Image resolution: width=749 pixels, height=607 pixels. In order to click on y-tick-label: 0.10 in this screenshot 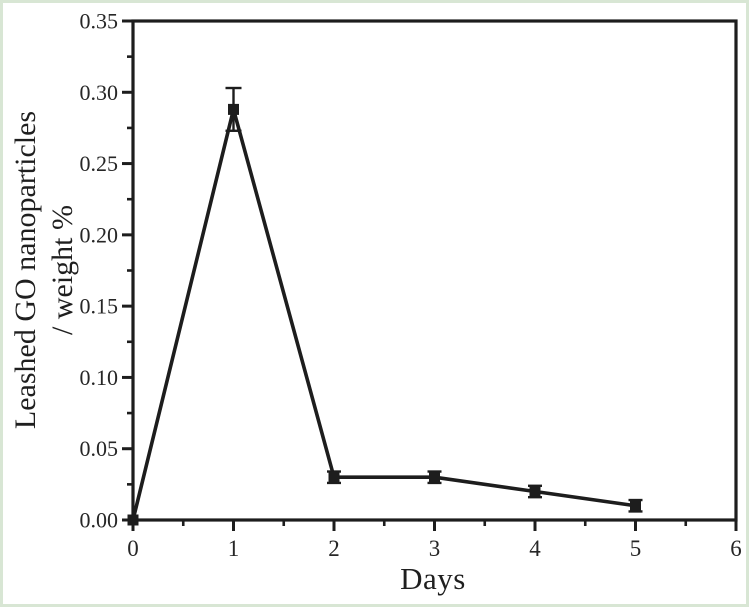, I will do `click(99, 377)`.